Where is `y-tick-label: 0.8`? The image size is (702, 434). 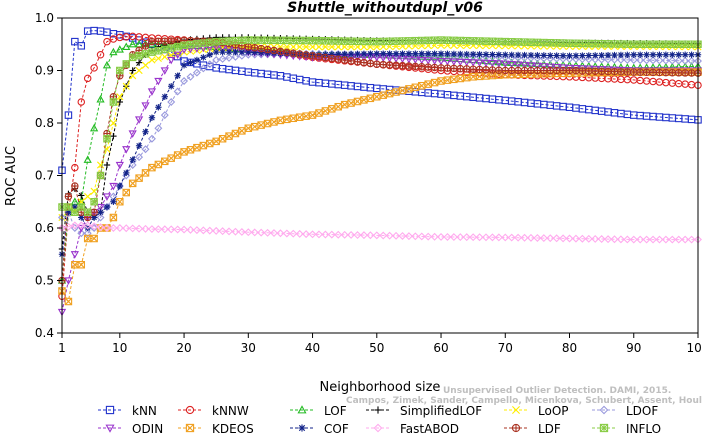
y-tick-label: 0.8 is located at coordinates (44, 123).